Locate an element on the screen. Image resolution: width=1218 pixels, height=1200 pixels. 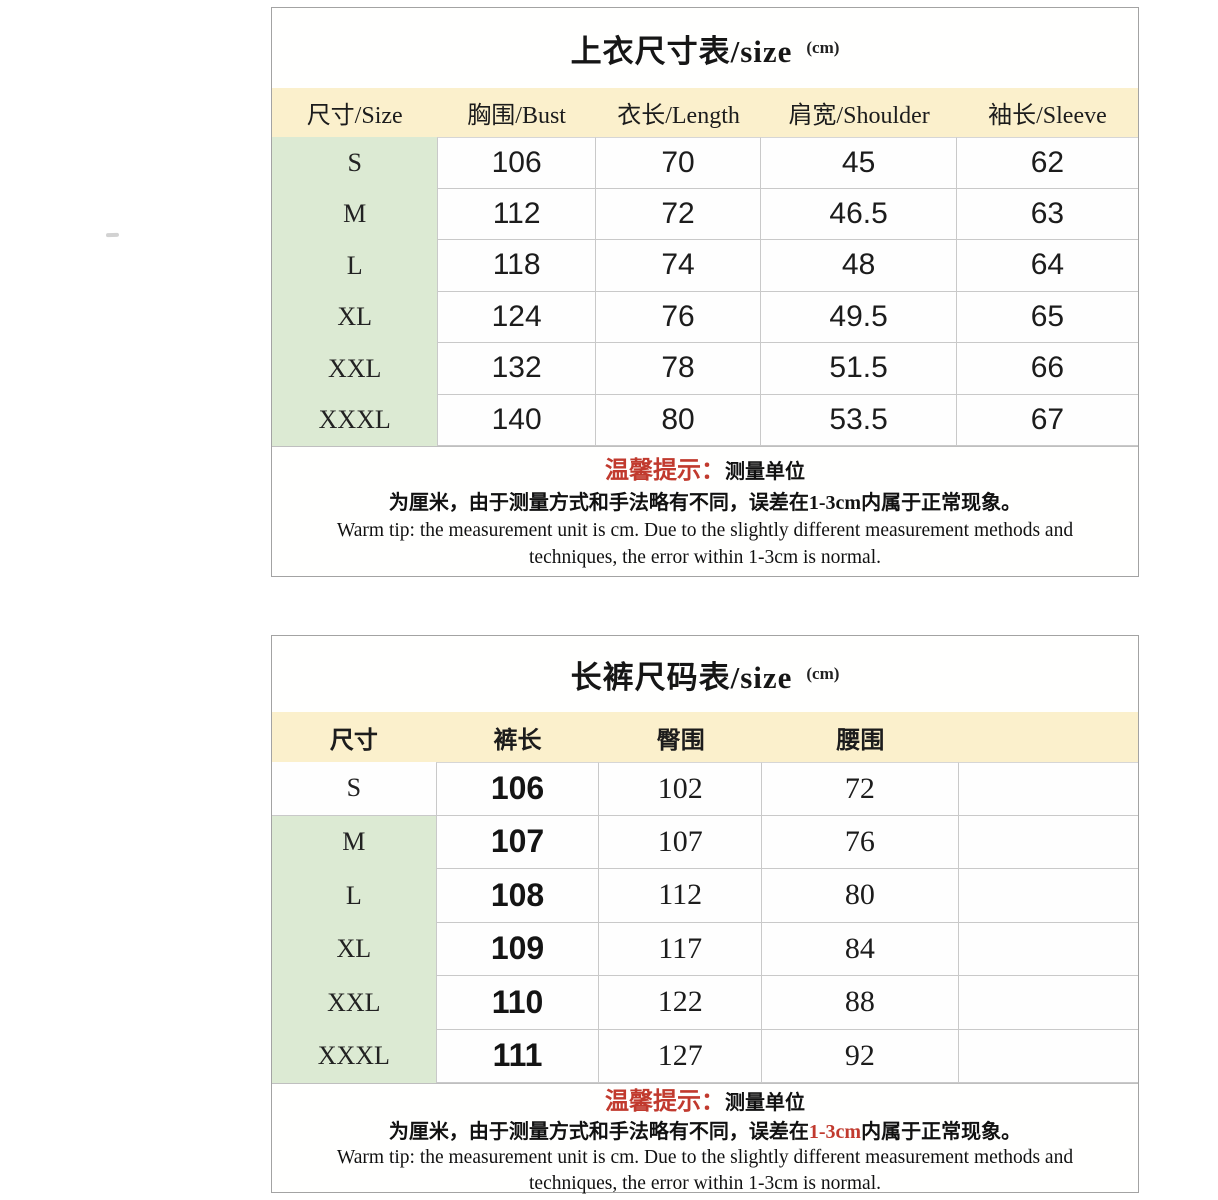
table-row: XXL 110 122 88 is located at coordinates (705, 1003).